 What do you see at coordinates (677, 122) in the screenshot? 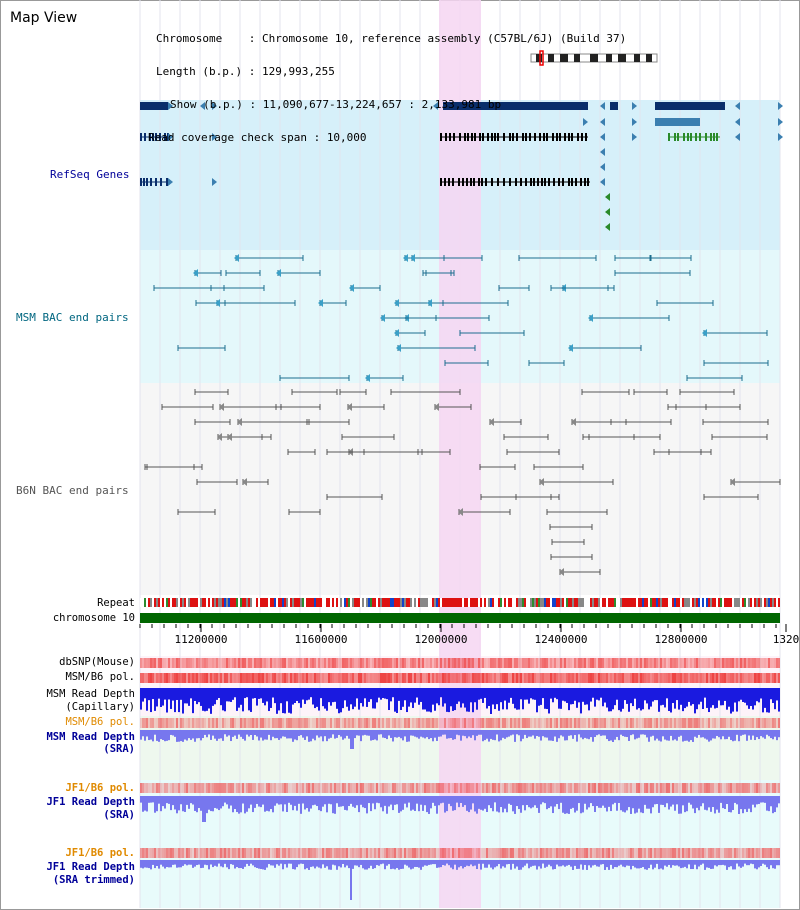
I see `gene-block` at bounding box center [677, 122].